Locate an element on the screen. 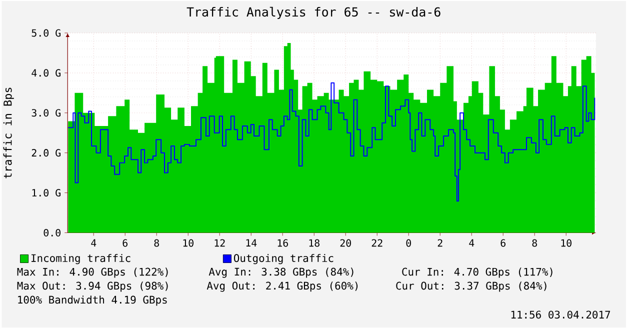 Image resolution: width=627 pixels, height=329 pixels. text: 11:56 03.04.2017 is located at coordinates (560, 314).